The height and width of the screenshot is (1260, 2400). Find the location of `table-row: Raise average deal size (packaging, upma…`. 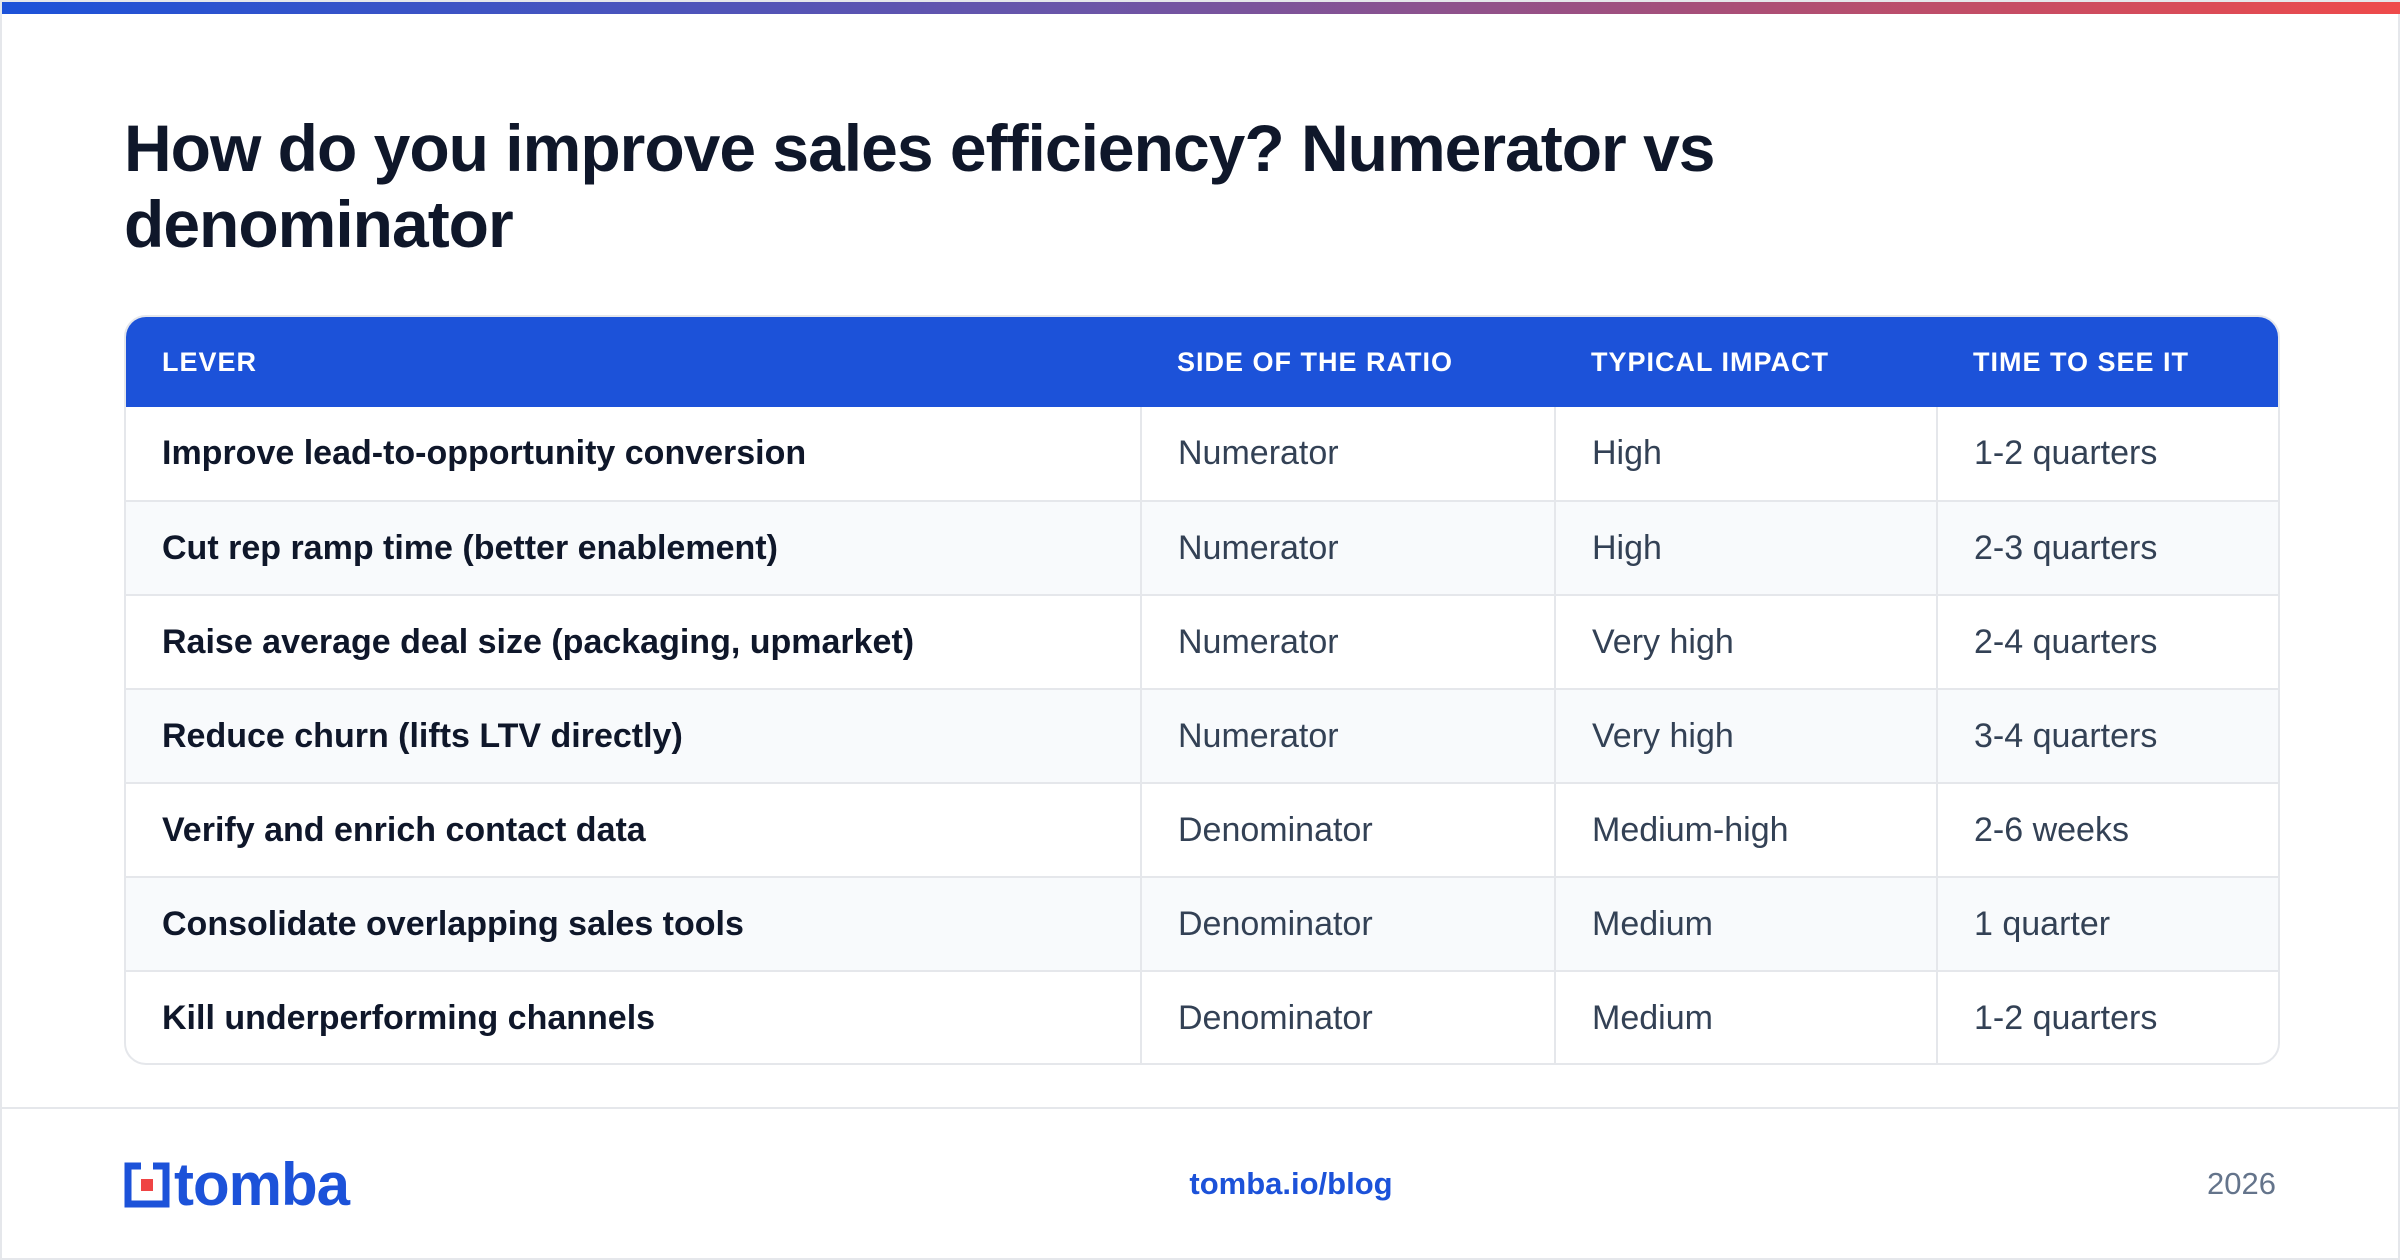

table-row: Raise average deal size (packaging, upma… is located at coordinates (1202, 642).